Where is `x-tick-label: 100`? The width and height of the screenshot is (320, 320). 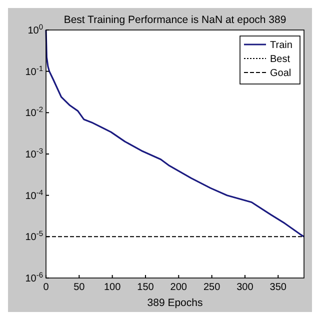 x-tick-label: 100 is located at coordinates (113, 287).